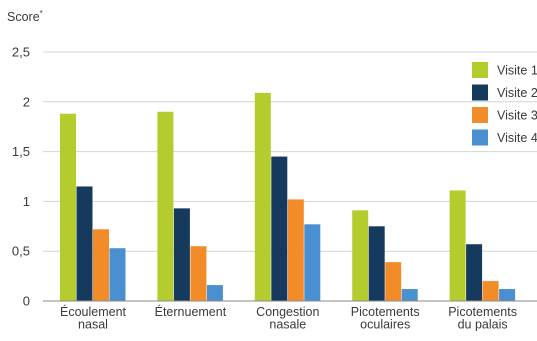 The image size is (537, 341). What do you see at coordinates (287, 312) in the screenshot?
I see `x-tick-label-line: Congestion` at bounding box center [287, 312].